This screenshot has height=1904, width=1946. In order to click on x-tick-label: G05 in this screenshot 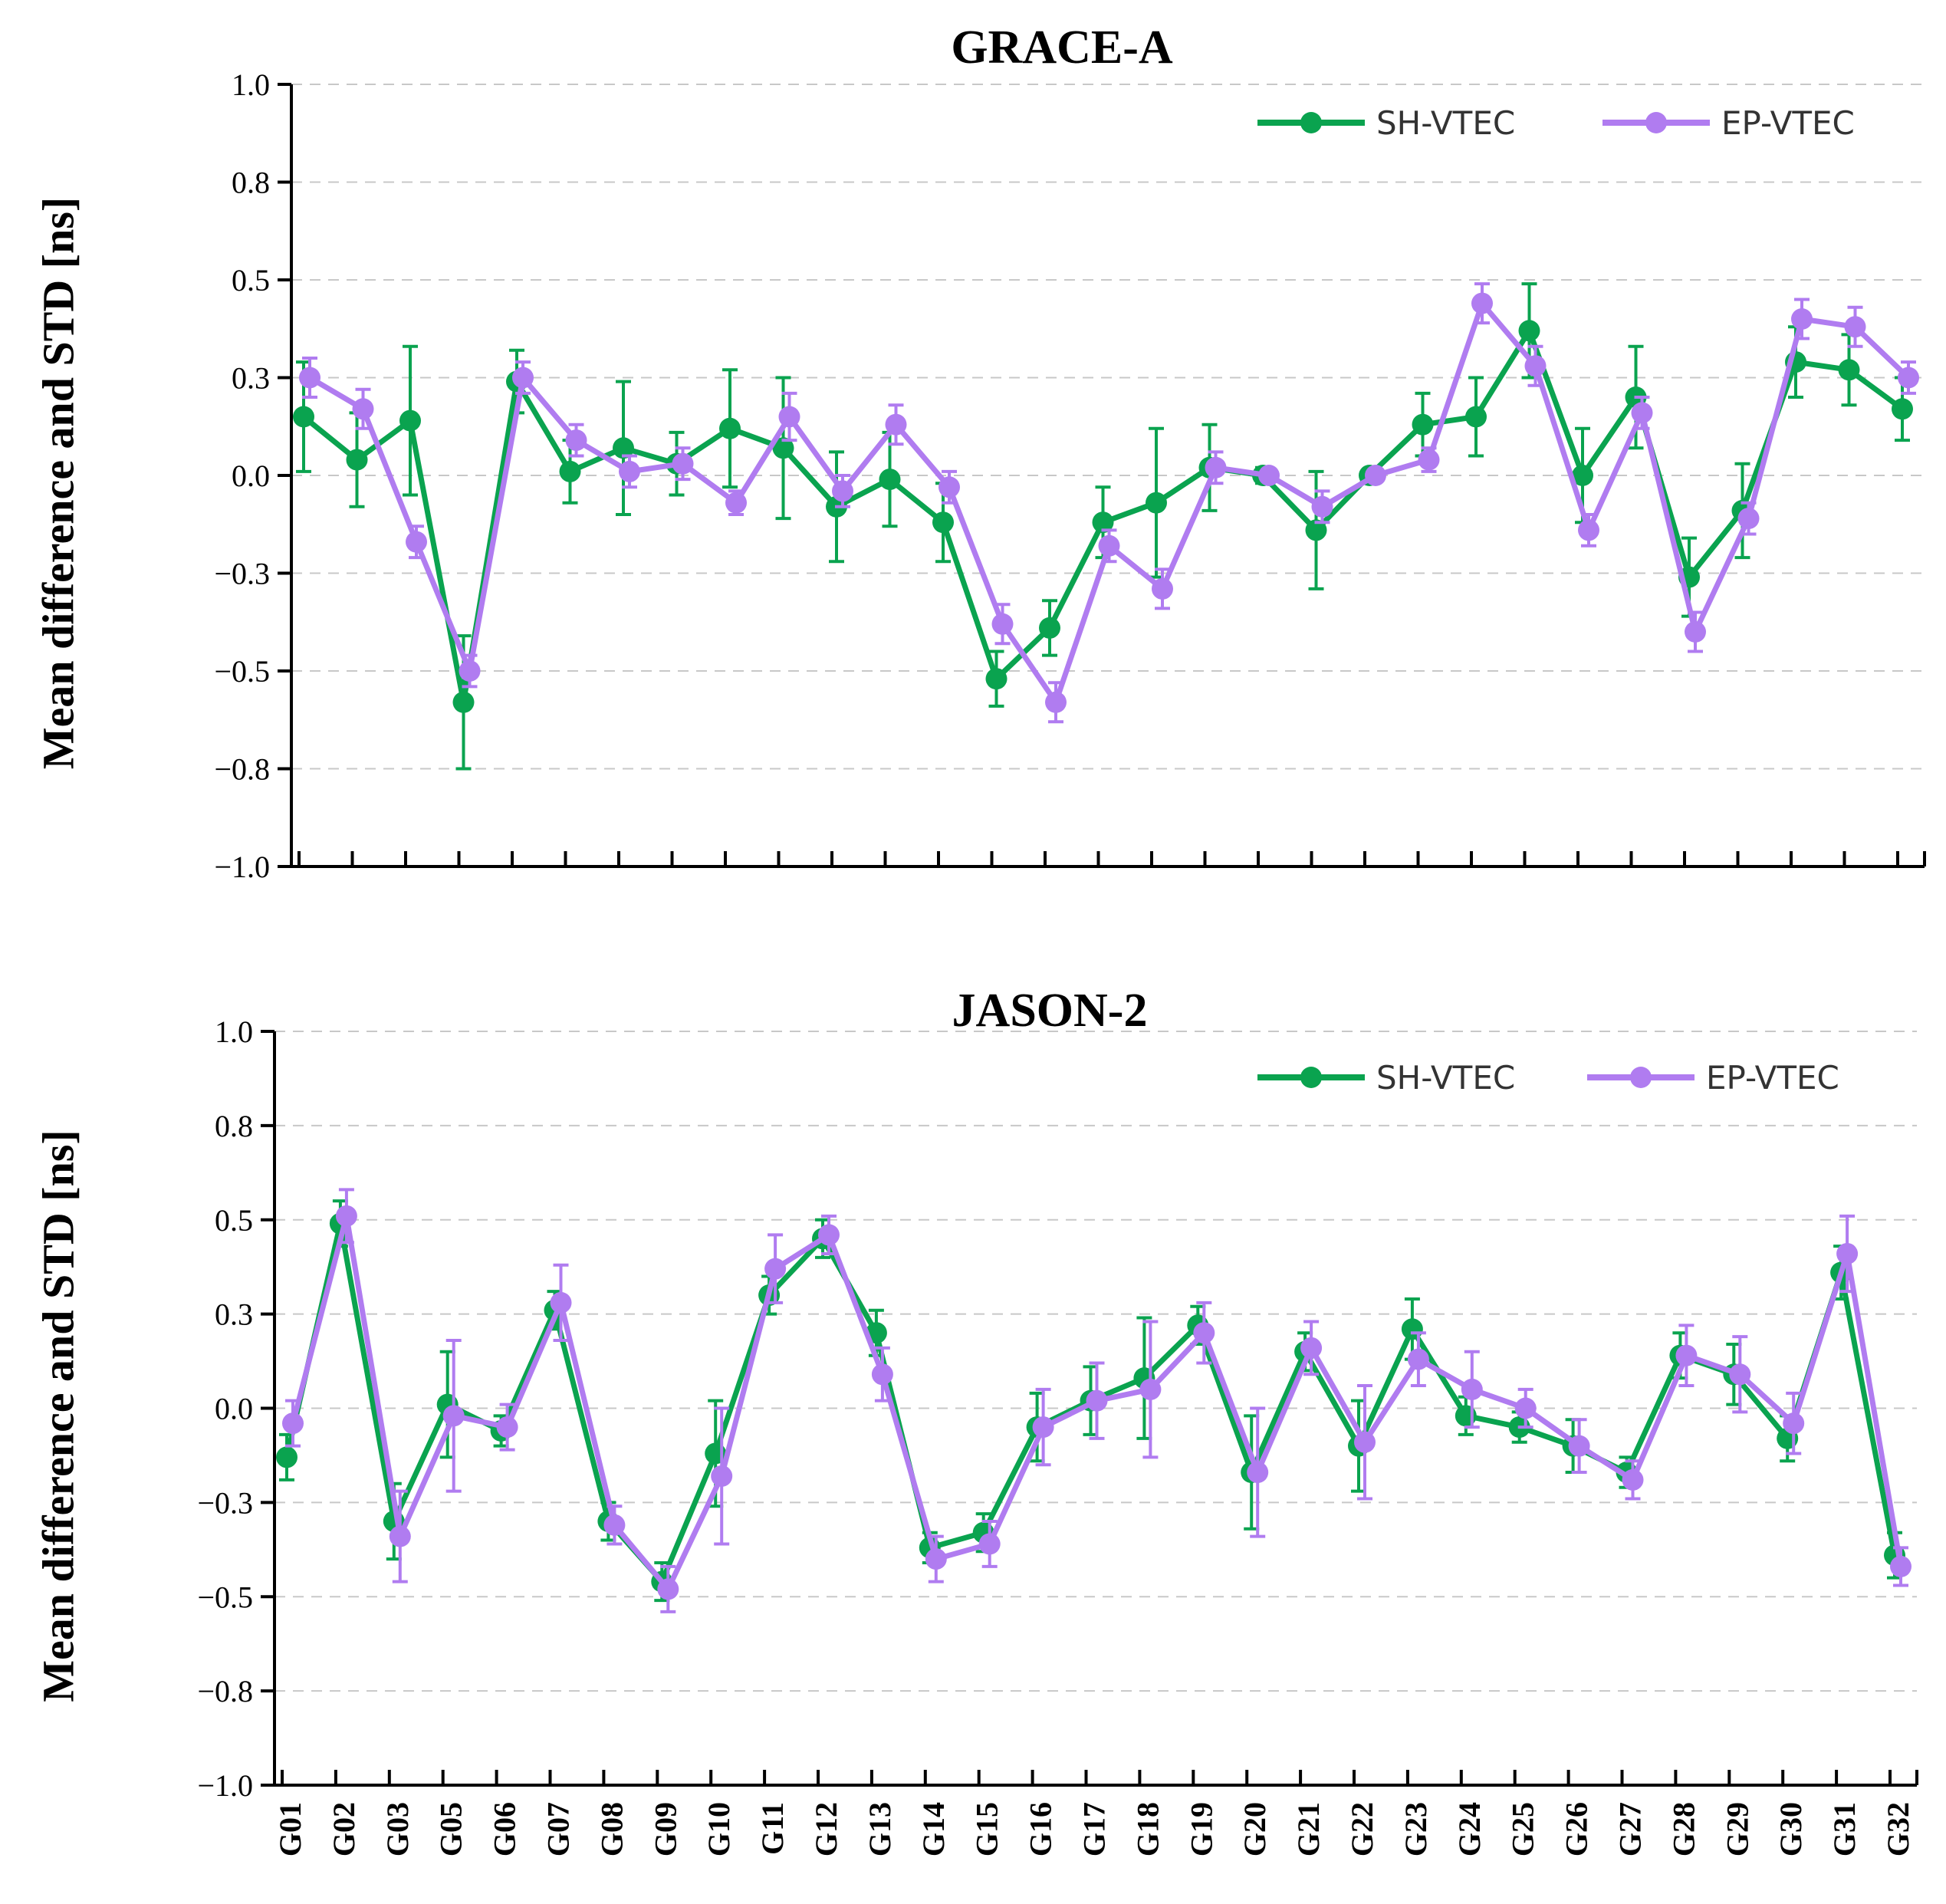, I will do `click(451, 1829)`.